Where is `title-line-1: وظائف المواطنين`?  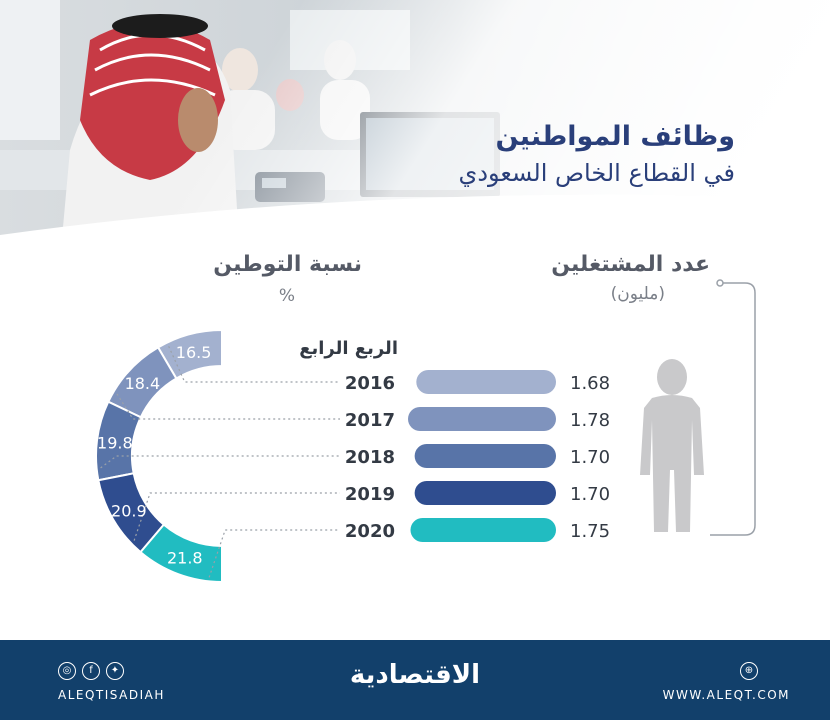 title-line-1: وظائف المواطنين is located at coordinates (615, 136).